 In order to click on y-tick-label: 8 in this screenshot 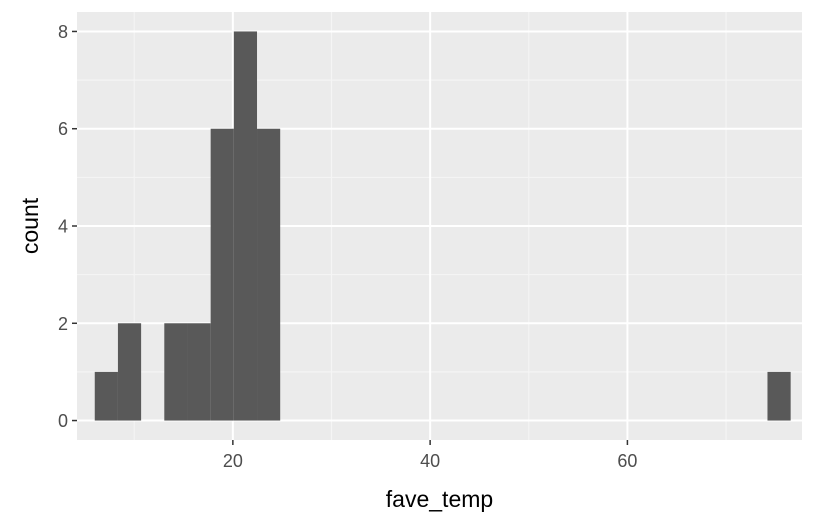, I will do `click(63, 32)`.